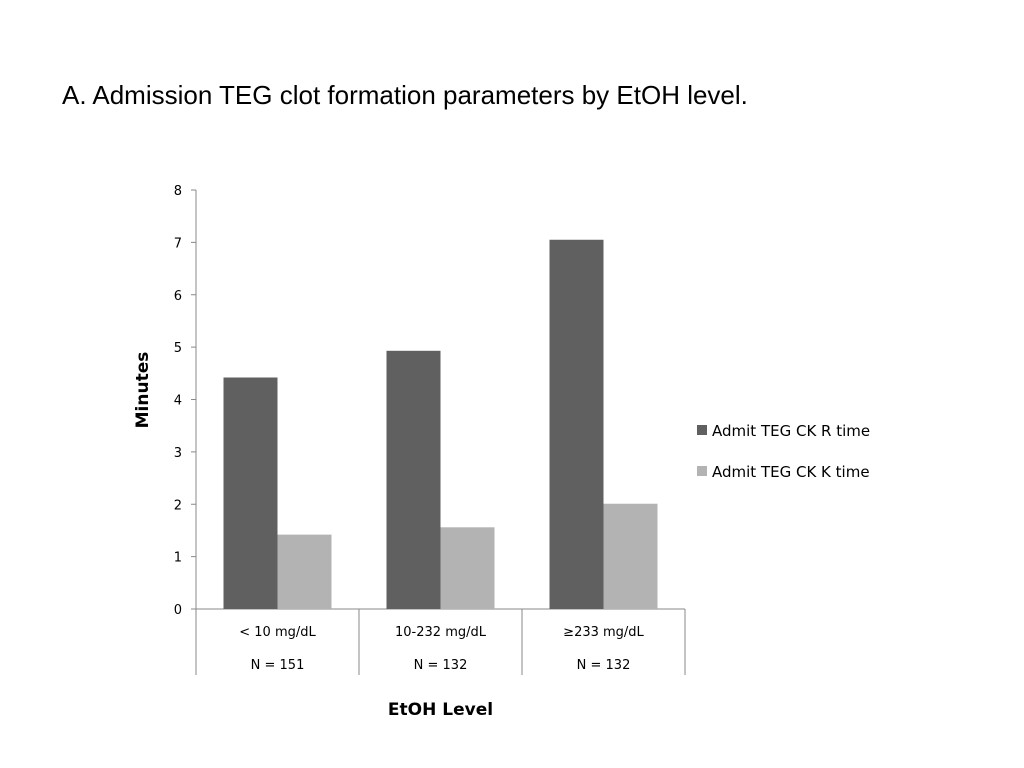 This screenshot has height=768, width=1024. Describe the element at coordinates (278, 665) in the screenshot. I see `category-count-label: N = 151` at that location.